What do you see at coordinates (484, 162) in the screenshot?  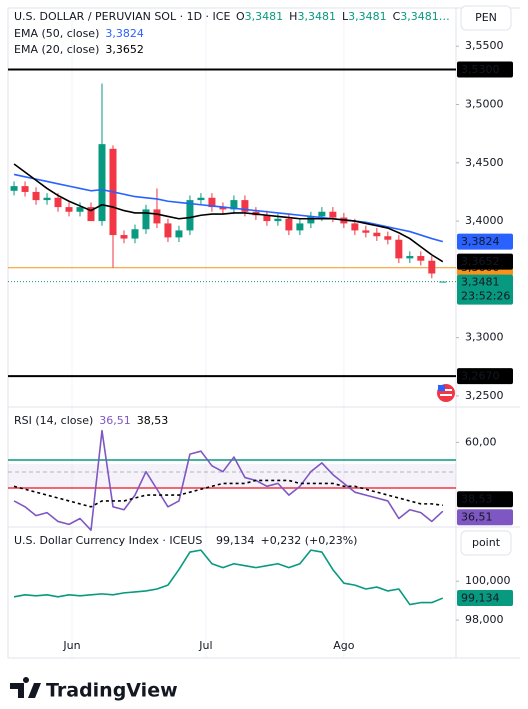 I see `y-tick-label: 3,4500` at bounding box center [484, 162].